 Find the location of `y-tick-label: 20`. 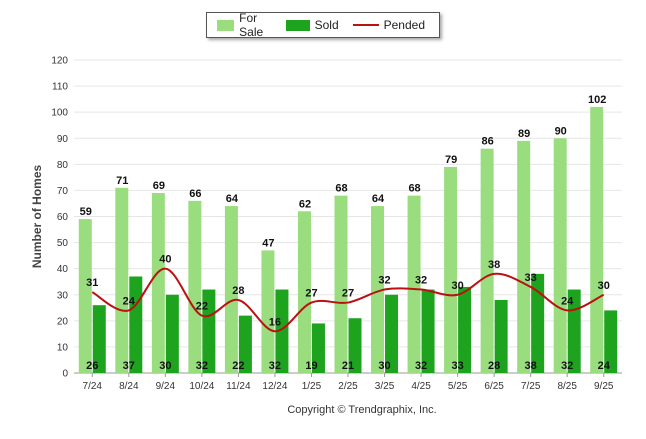

y-tick-label: 20 is located at coordinates (63, 321).